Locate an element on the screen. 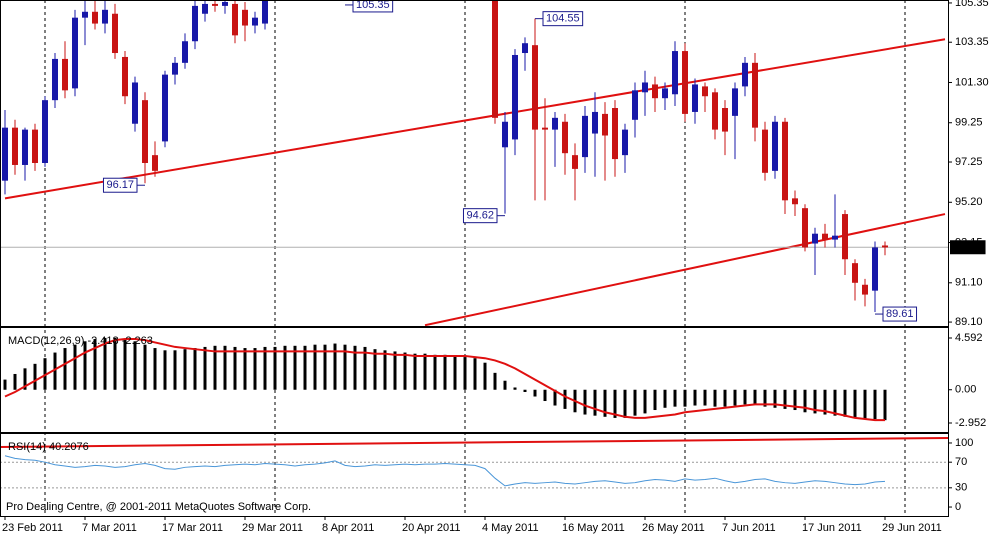 Image resolution: width=1001 pixels, height=538 pixels. current-price-box is located at coordinates (968, 247).